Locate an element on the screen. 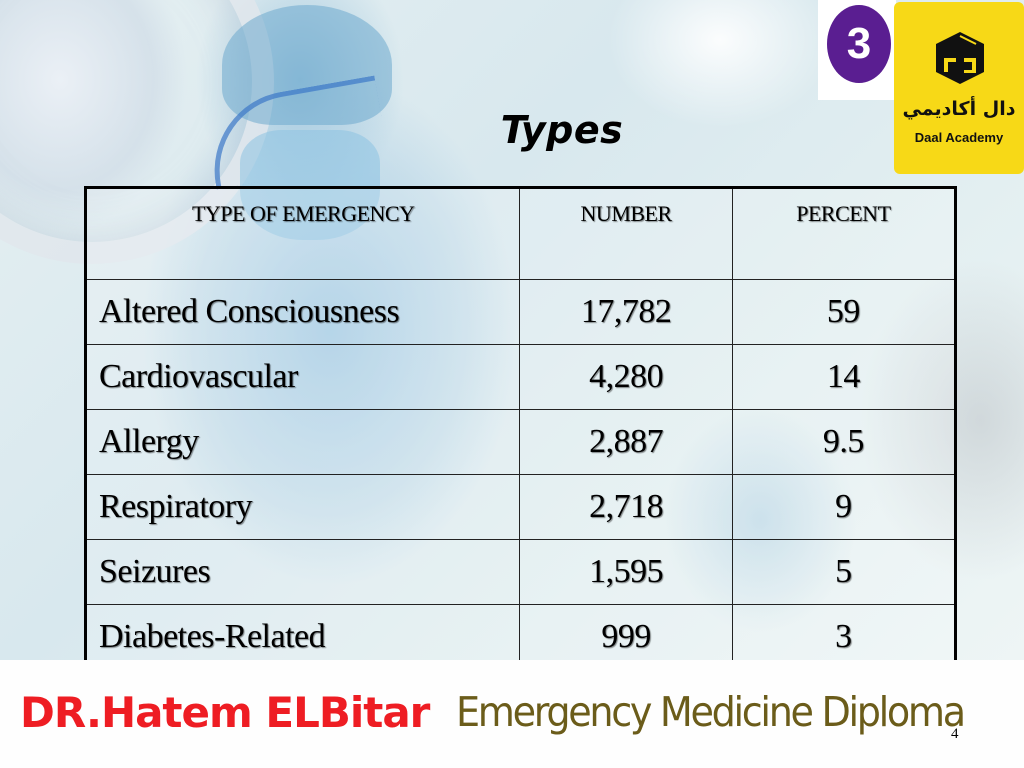 This screenshot has height=768, width=1024. number-badge-circle: 3 is located at coordinates (859, 44).